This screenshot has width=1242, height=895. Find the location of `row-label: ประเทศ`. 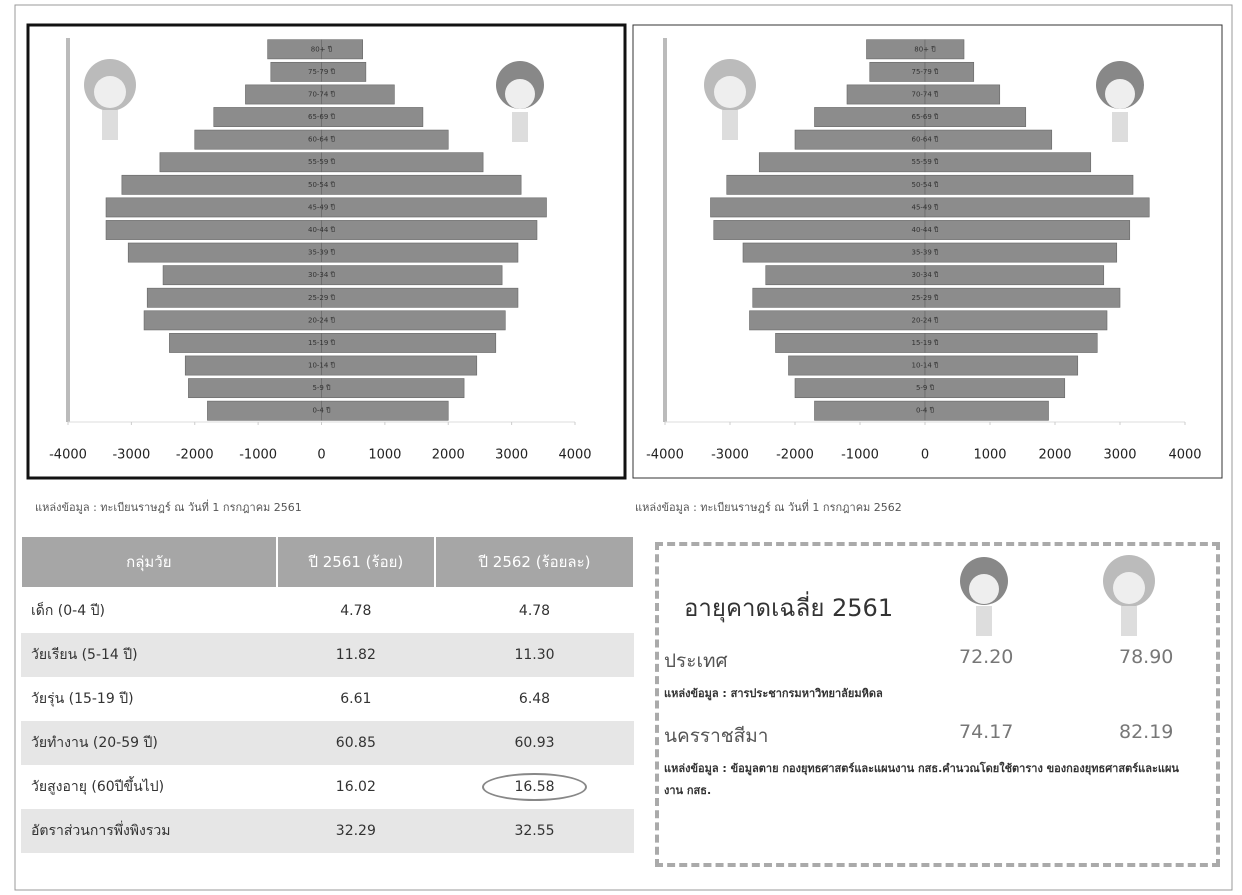

row-label: ประเทศ is located at coordinates (696, 661).